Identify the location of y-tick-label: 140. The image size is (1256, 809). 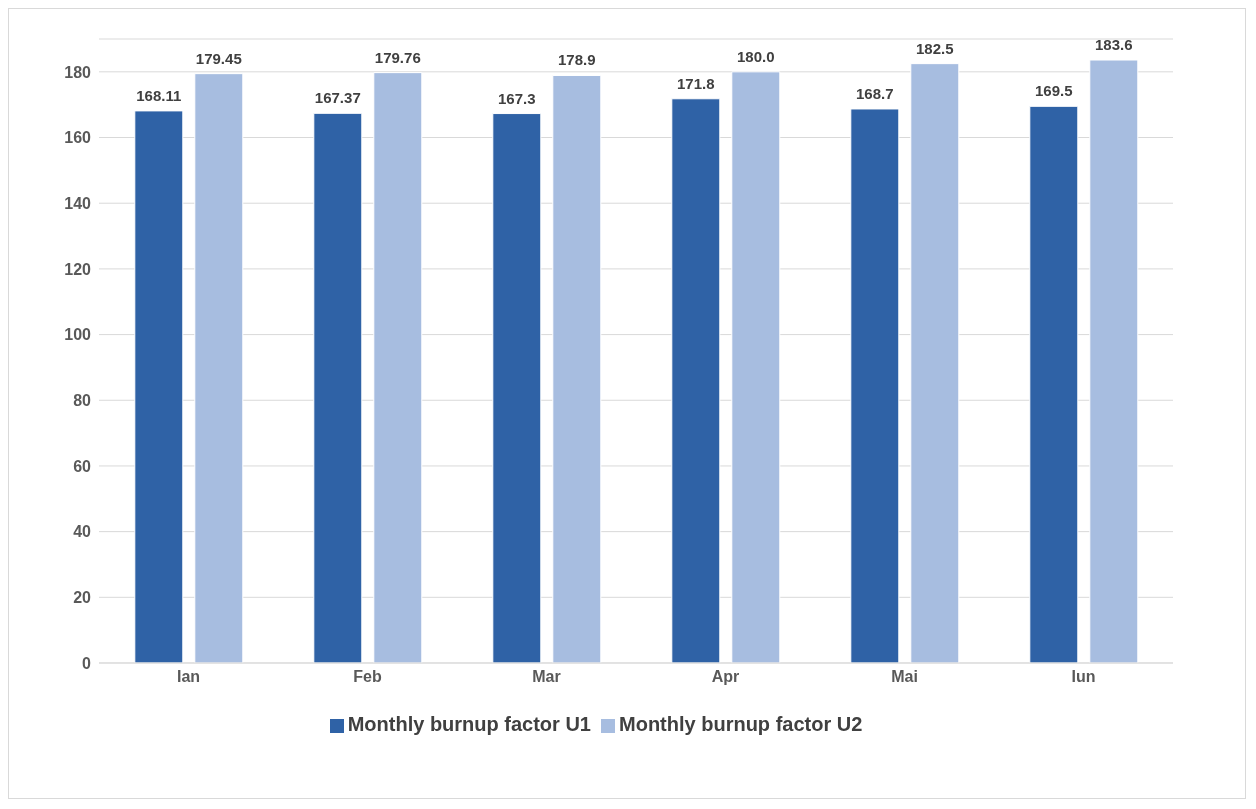
(78, 203).